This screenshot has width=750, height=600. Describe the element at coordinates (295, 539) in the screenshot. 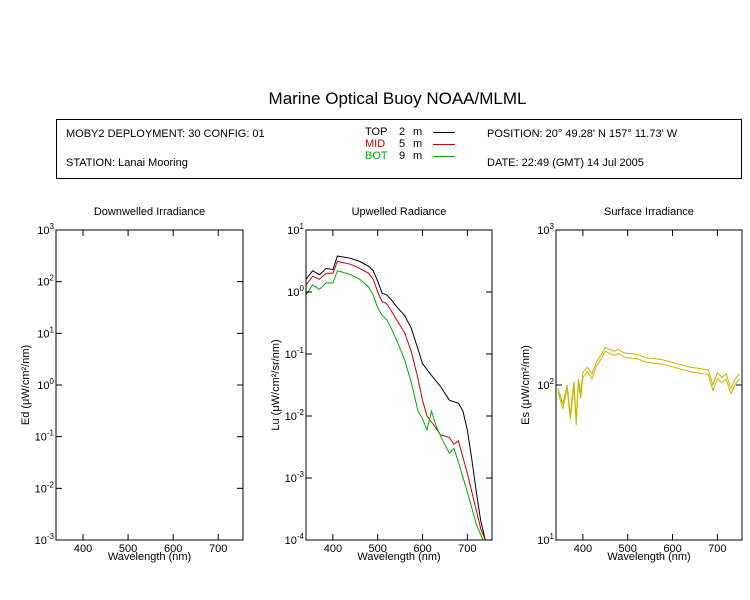

I see `y-tick-label: 10⁻⁴` at that location.